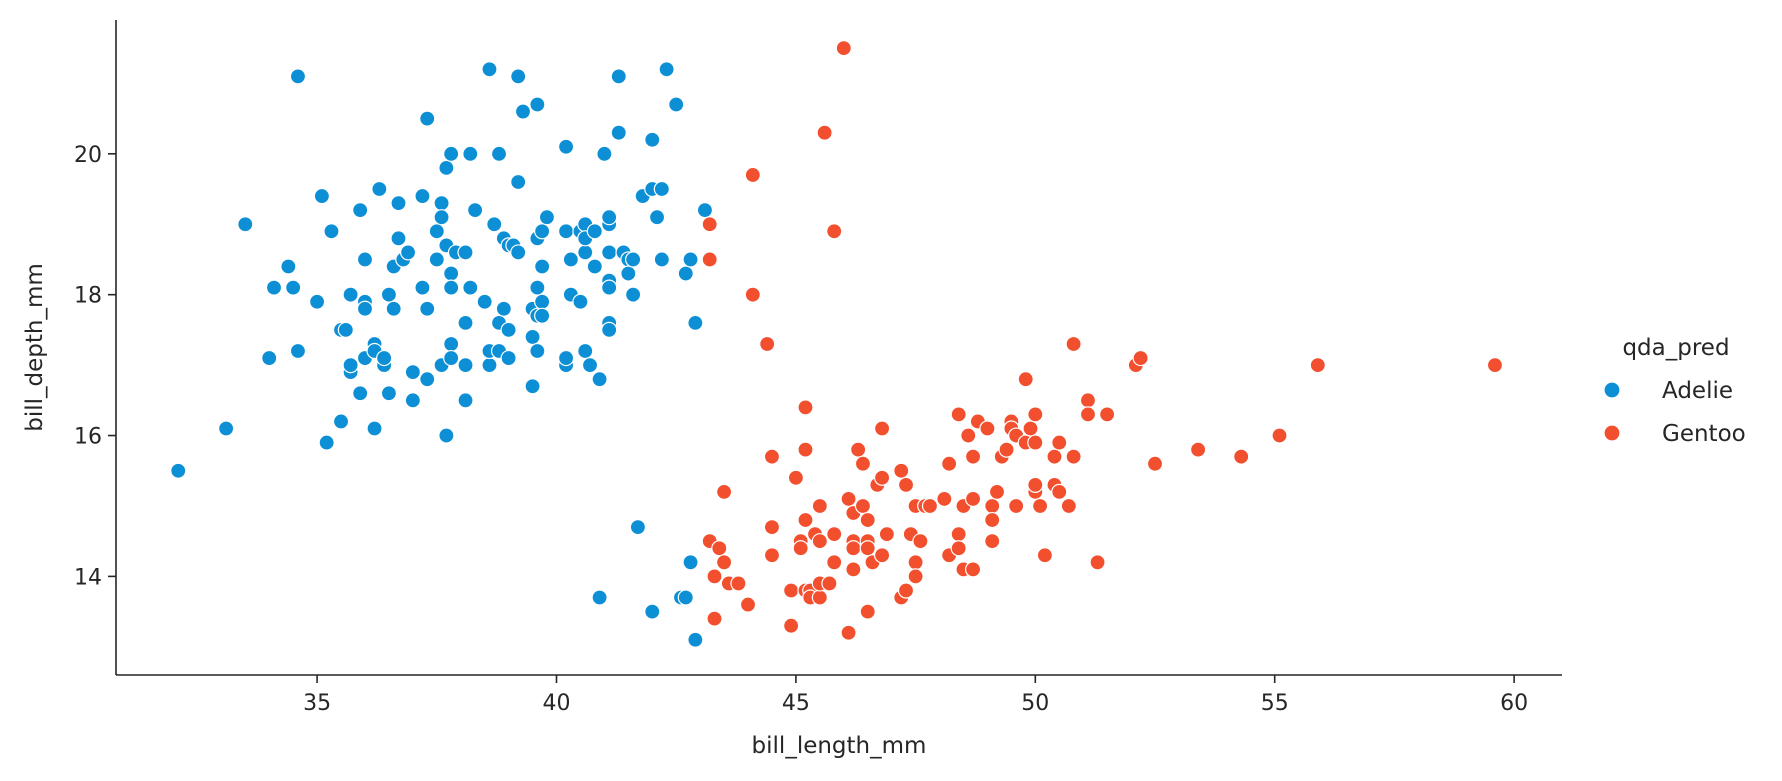 This screenshot has width=1782, height=781. I want to click on y-tick-label: 16, so click(88, 437).